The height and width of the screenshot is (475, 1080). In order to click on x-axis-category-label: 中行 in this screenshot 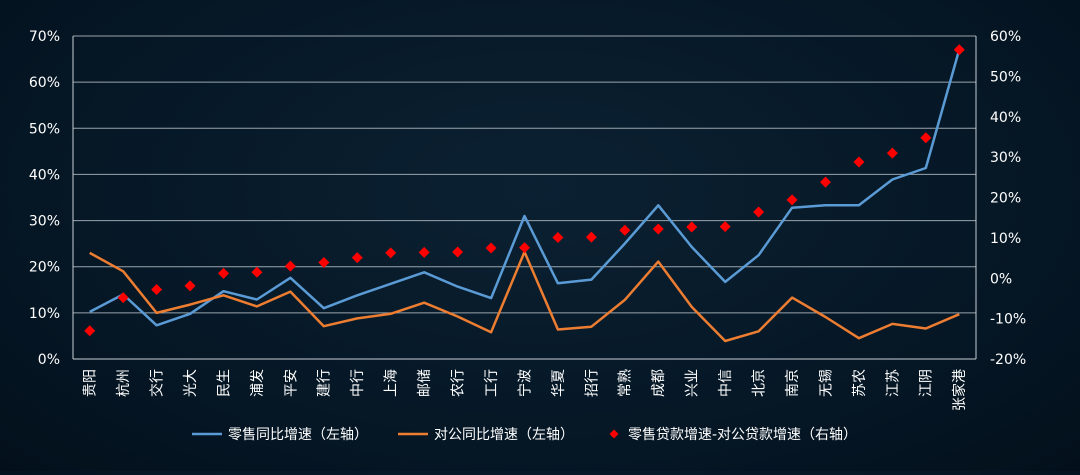, I will do `click(358, 383)`.